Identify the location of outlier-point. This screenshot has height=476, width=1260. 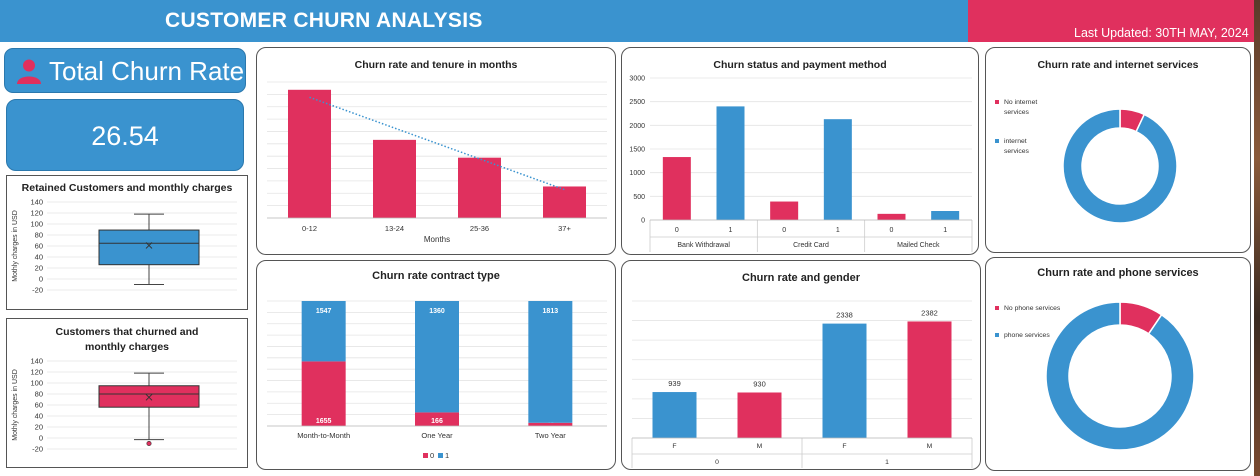
(149, 444).